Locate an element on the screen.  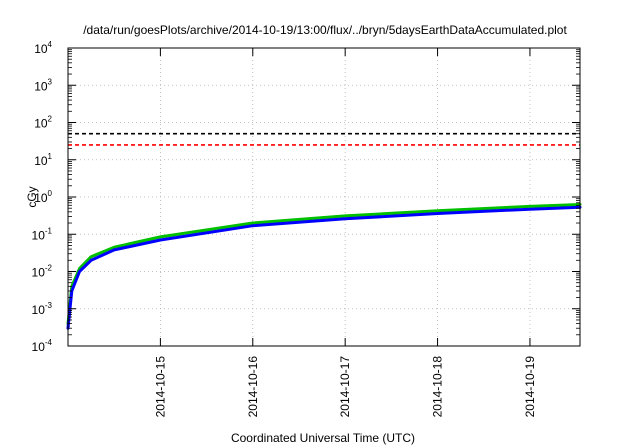
y-tick-label: 10⁻⁴ is located at coordinates (42, 346).